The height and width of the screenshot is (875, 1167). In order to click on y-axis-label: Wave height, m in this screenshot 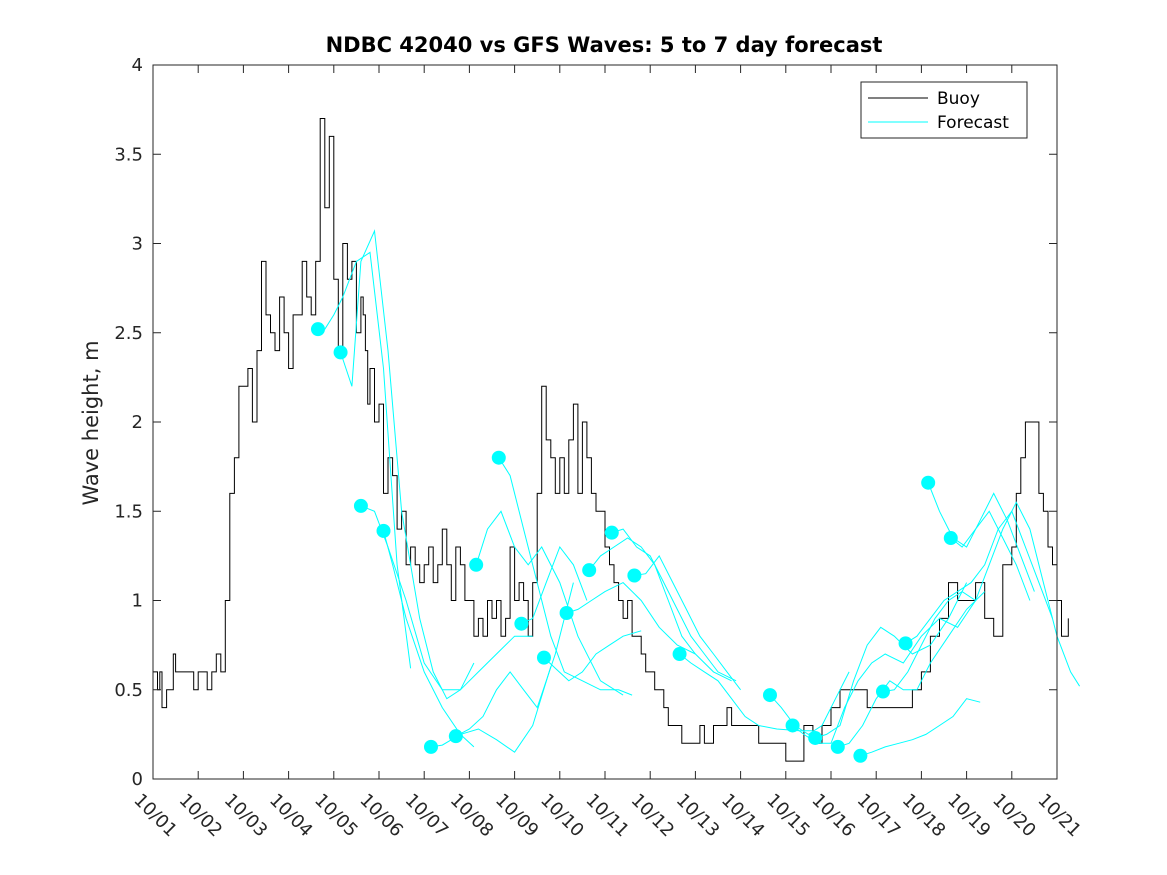, I will do `click(91, 422)`.